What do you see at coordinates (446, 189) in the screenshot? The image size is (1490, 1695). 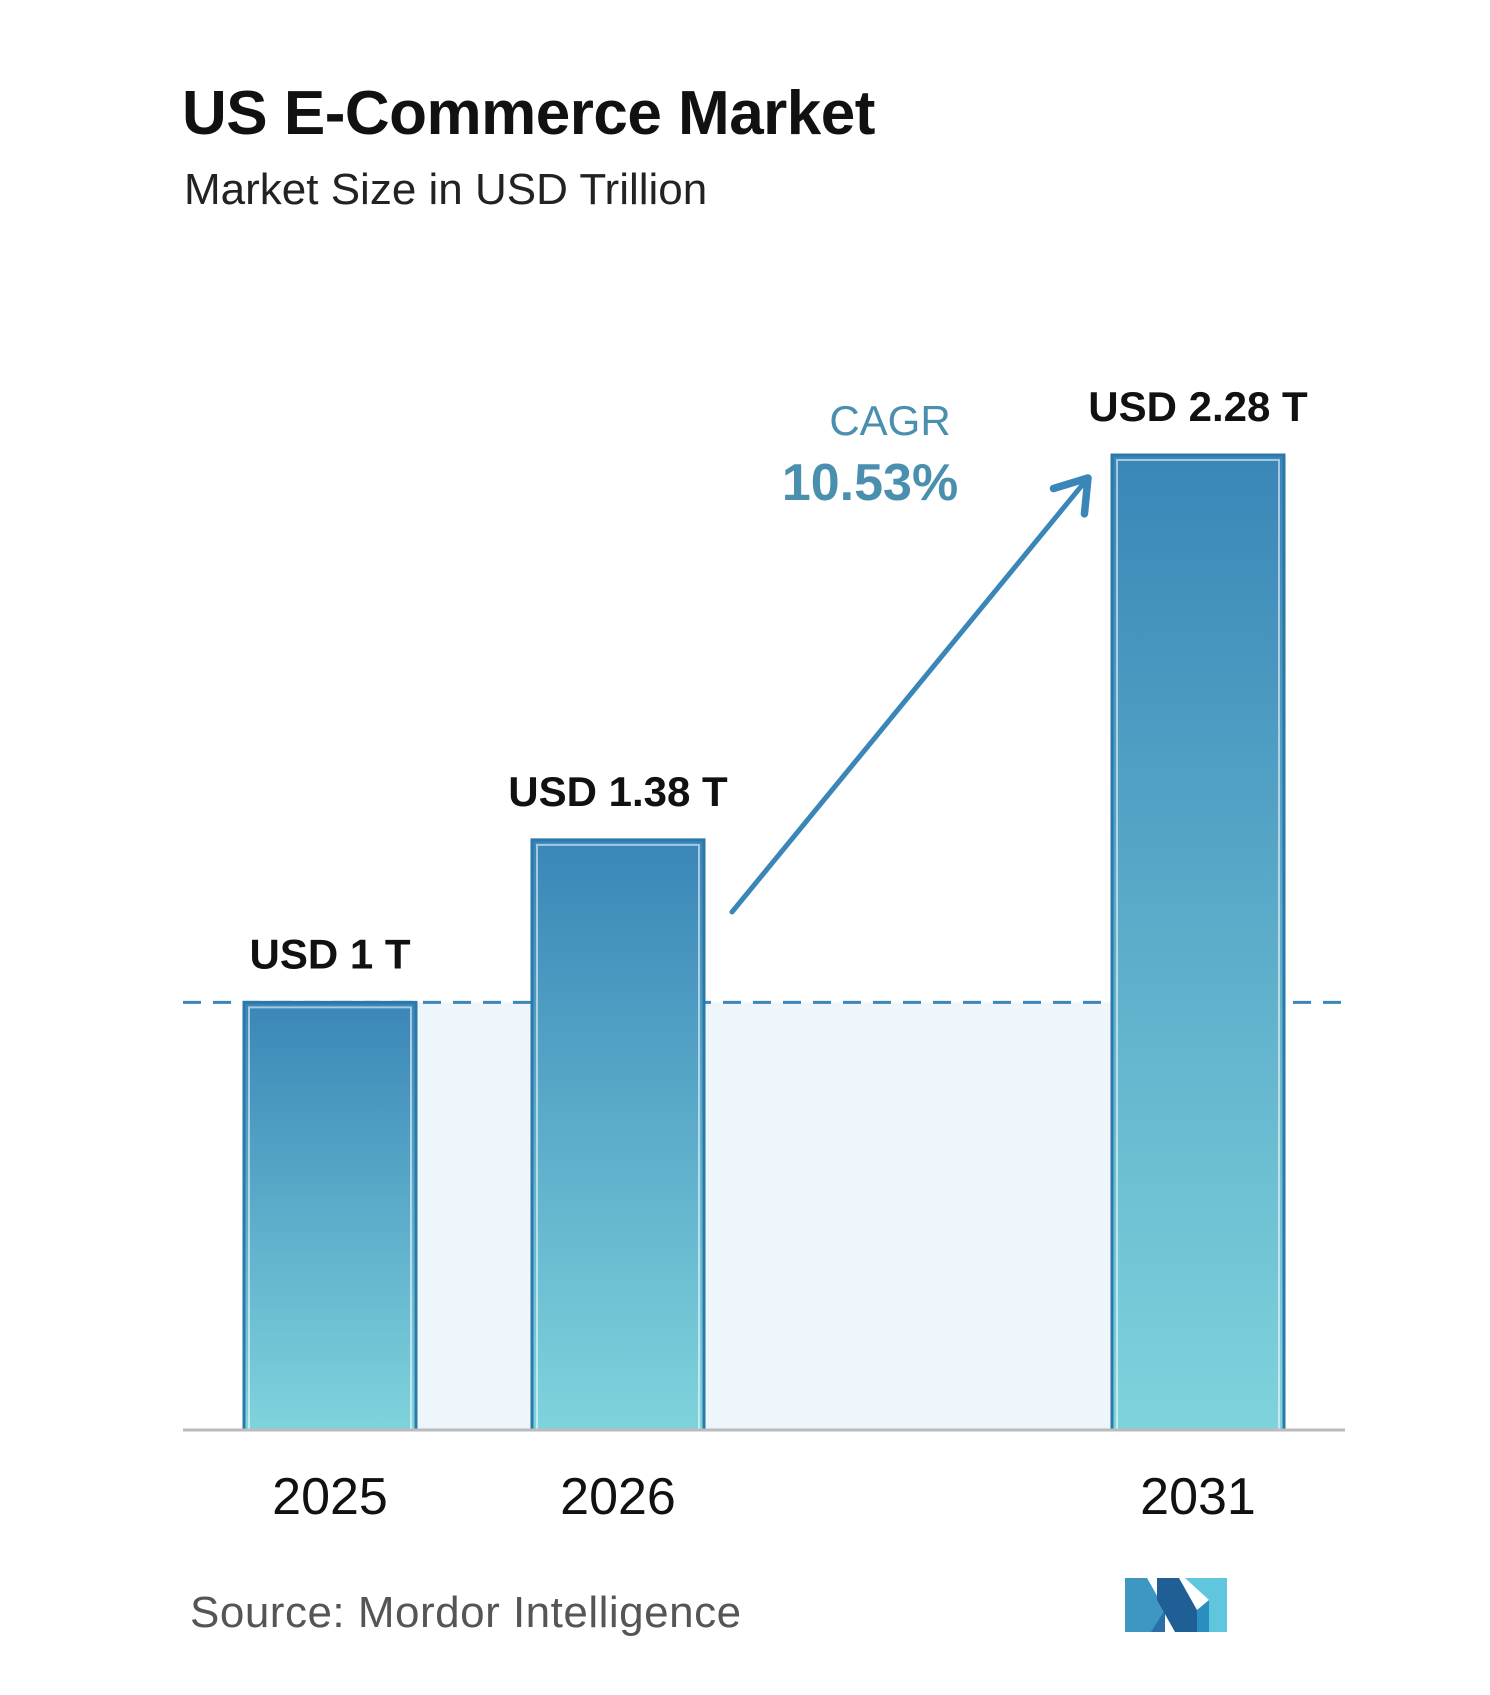 I see `chart-subtitle: Market Size in USD Trillion` at bounding box center [446, 189].